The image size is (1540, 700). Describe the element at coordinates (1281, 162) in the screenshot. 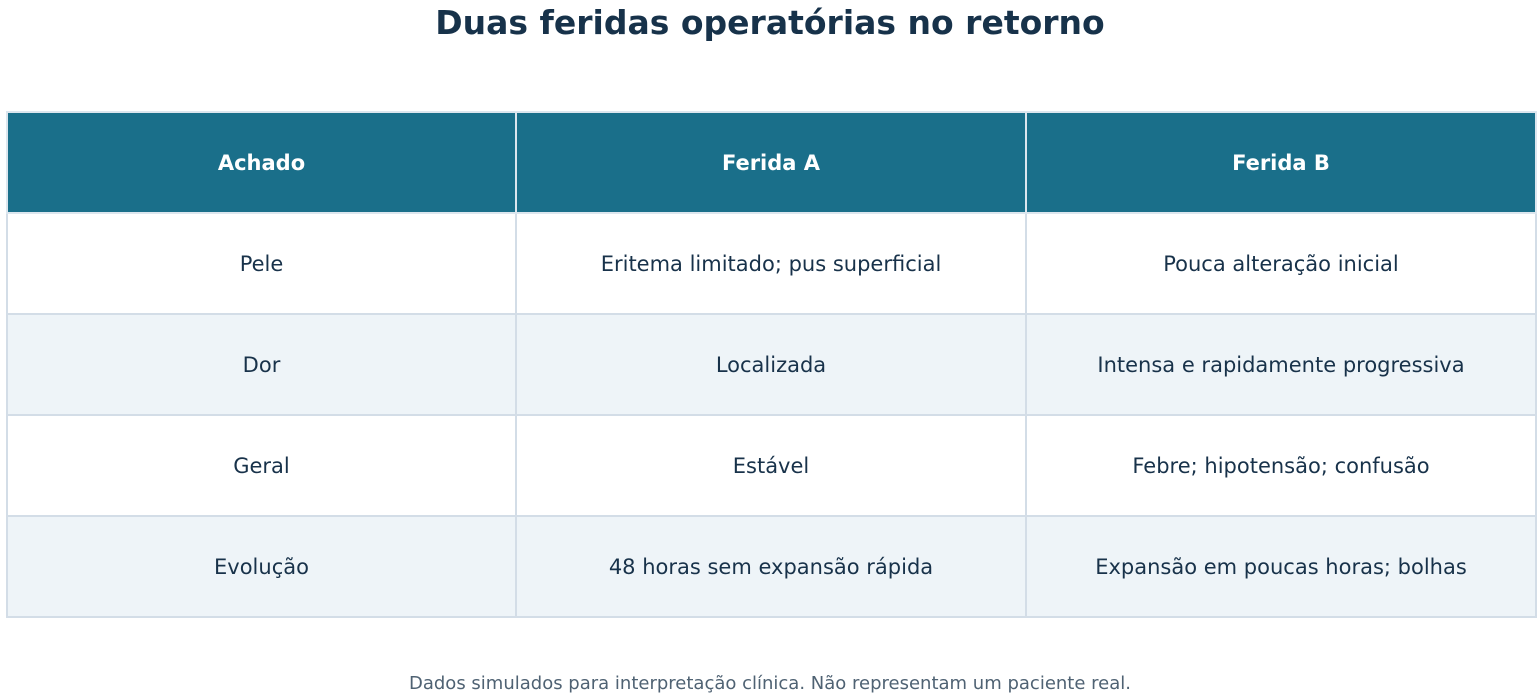

I see `column-header-ferida-b: Ferida B` at that location.